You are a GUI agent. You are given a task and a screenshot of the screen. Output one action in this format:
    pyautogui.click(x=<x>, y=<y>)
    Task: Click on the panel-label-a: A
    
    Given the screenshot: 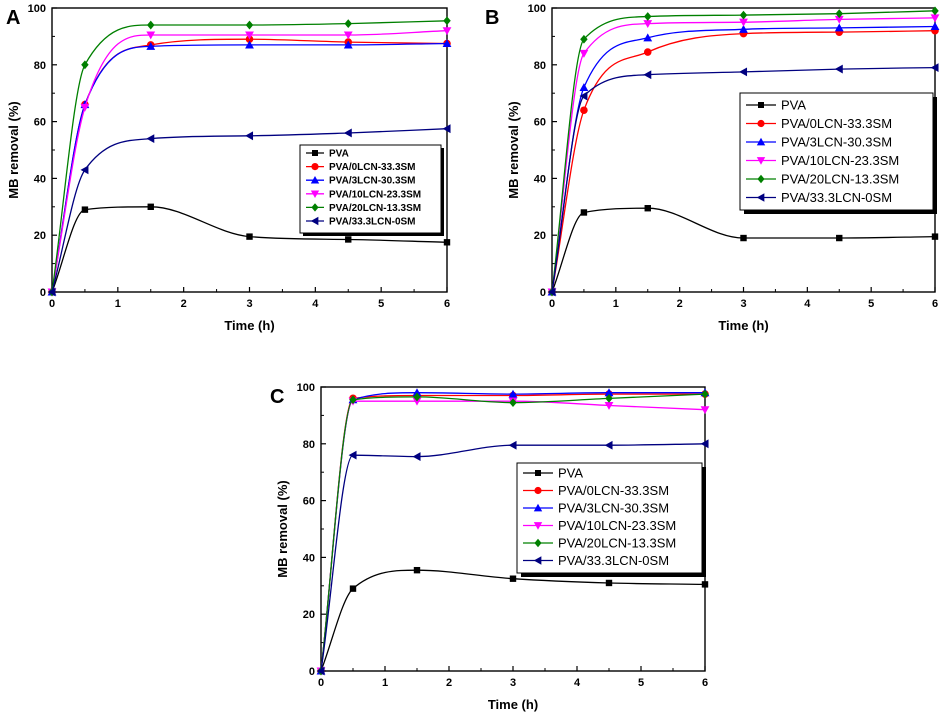 What is the action you would take?
    pyautogui.click(x=13, y=18)
    